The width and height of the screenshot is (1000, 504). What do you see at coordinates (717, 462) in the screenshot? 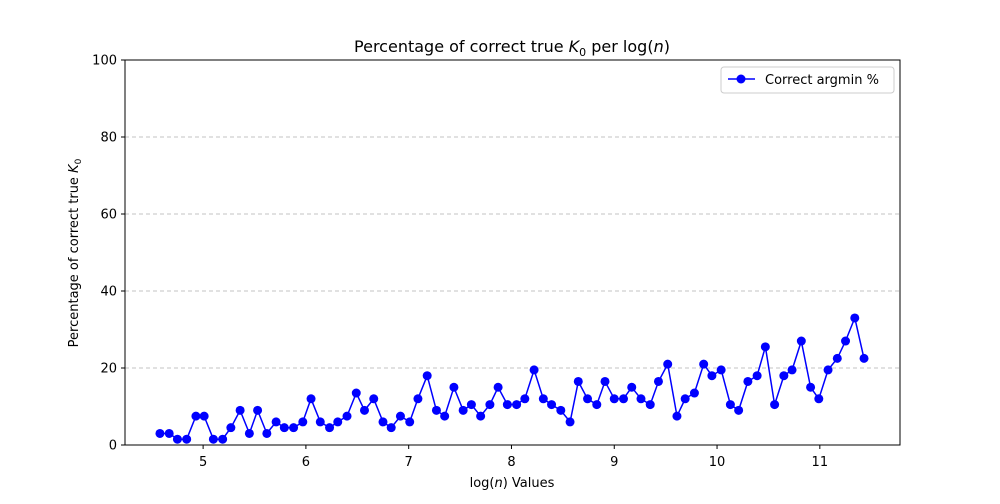
I see `x-tick-label: 10` at bounding box center [717, 462].